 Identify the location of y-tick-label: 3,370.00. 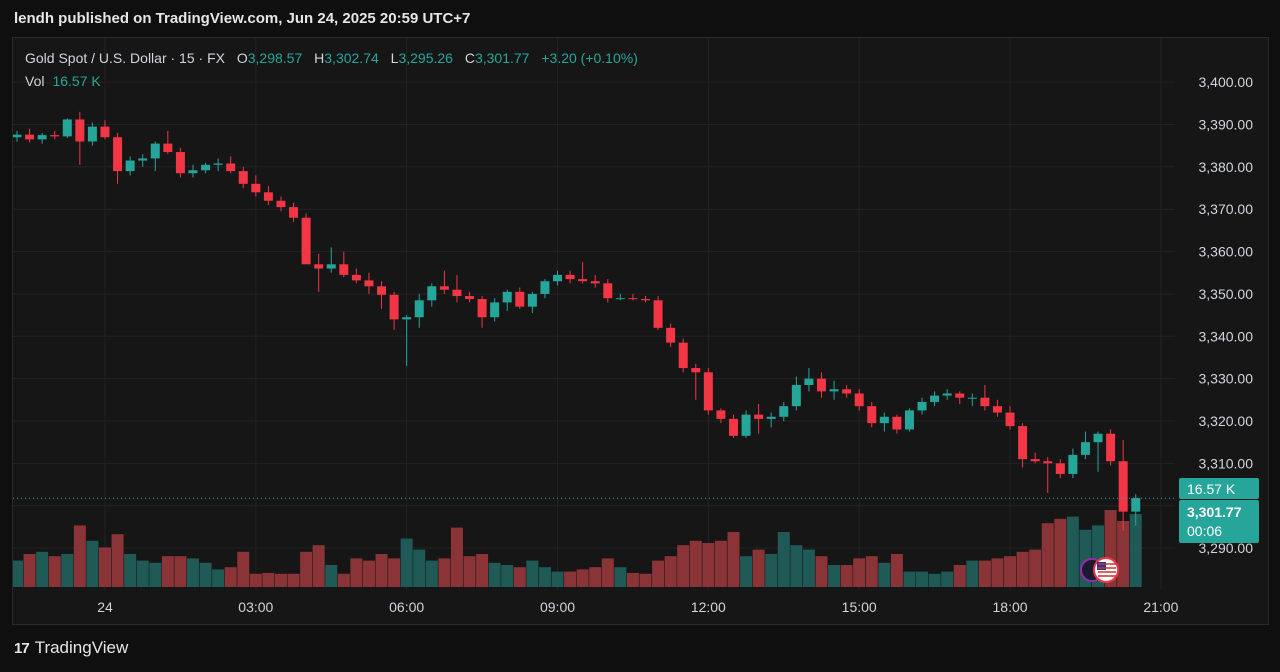
(1226, 209).